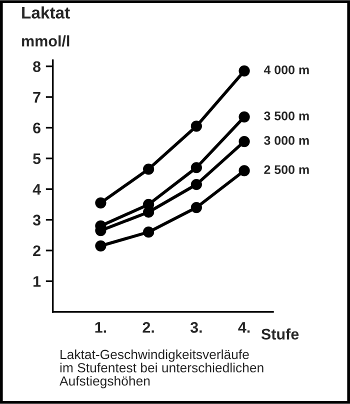 The image size is (350, 404). Describe the element at coordinates (46, 12) in the screenshot. I see `chart-title: Laktat` at that location.